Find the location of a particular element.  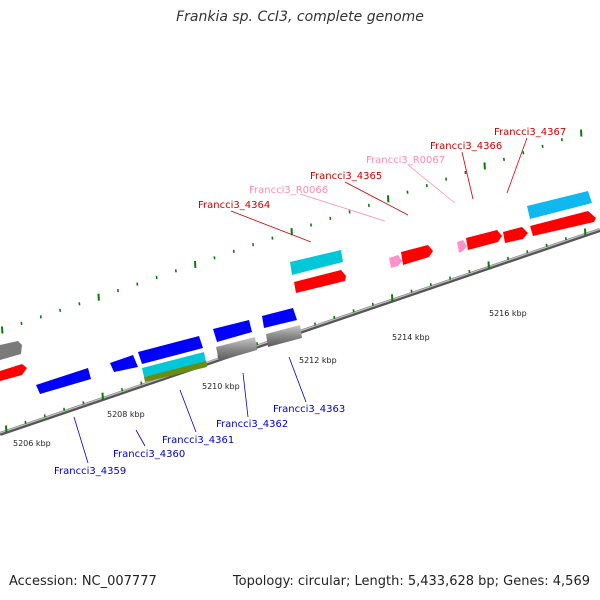

scale-label-5214: 5214 kbp is located at coordinates (411, 337).